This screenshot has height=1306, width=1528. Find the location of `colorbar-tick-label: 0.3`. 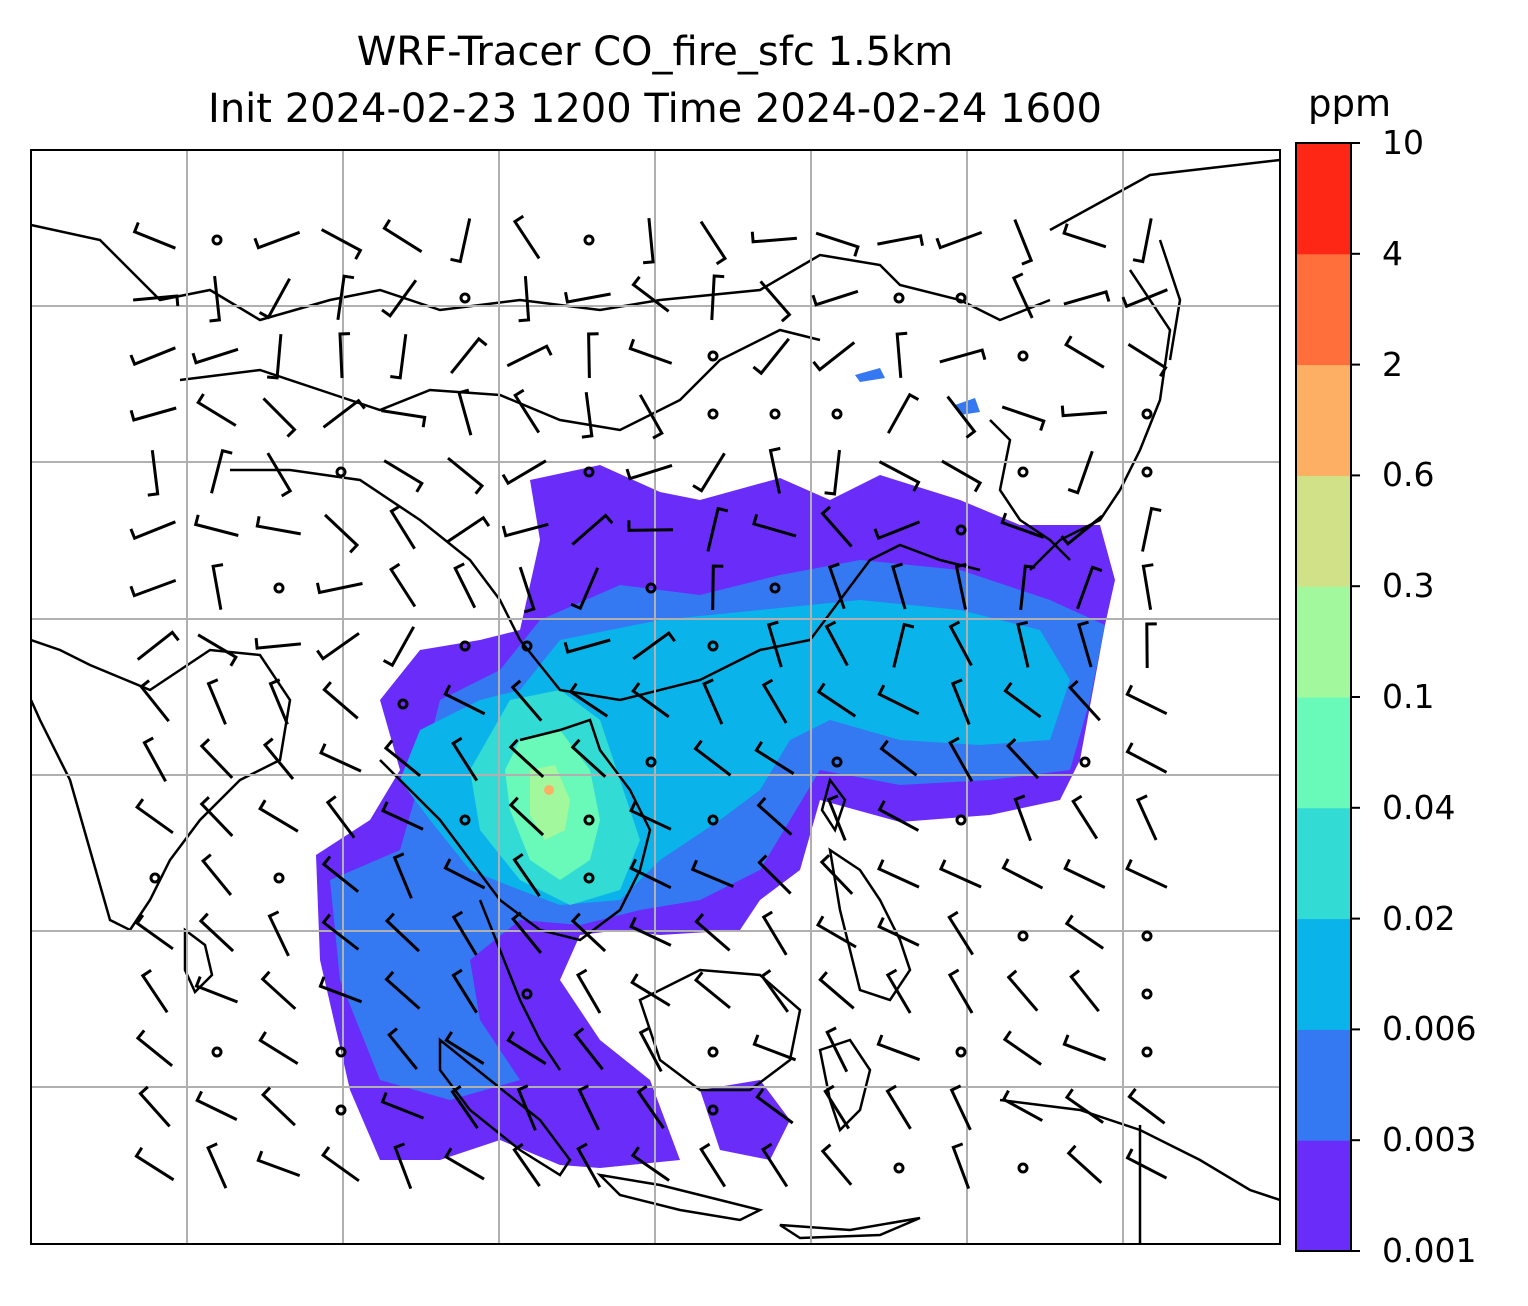

colorbar-tick-label: 0.3 is located at coordinates (1408, 586).